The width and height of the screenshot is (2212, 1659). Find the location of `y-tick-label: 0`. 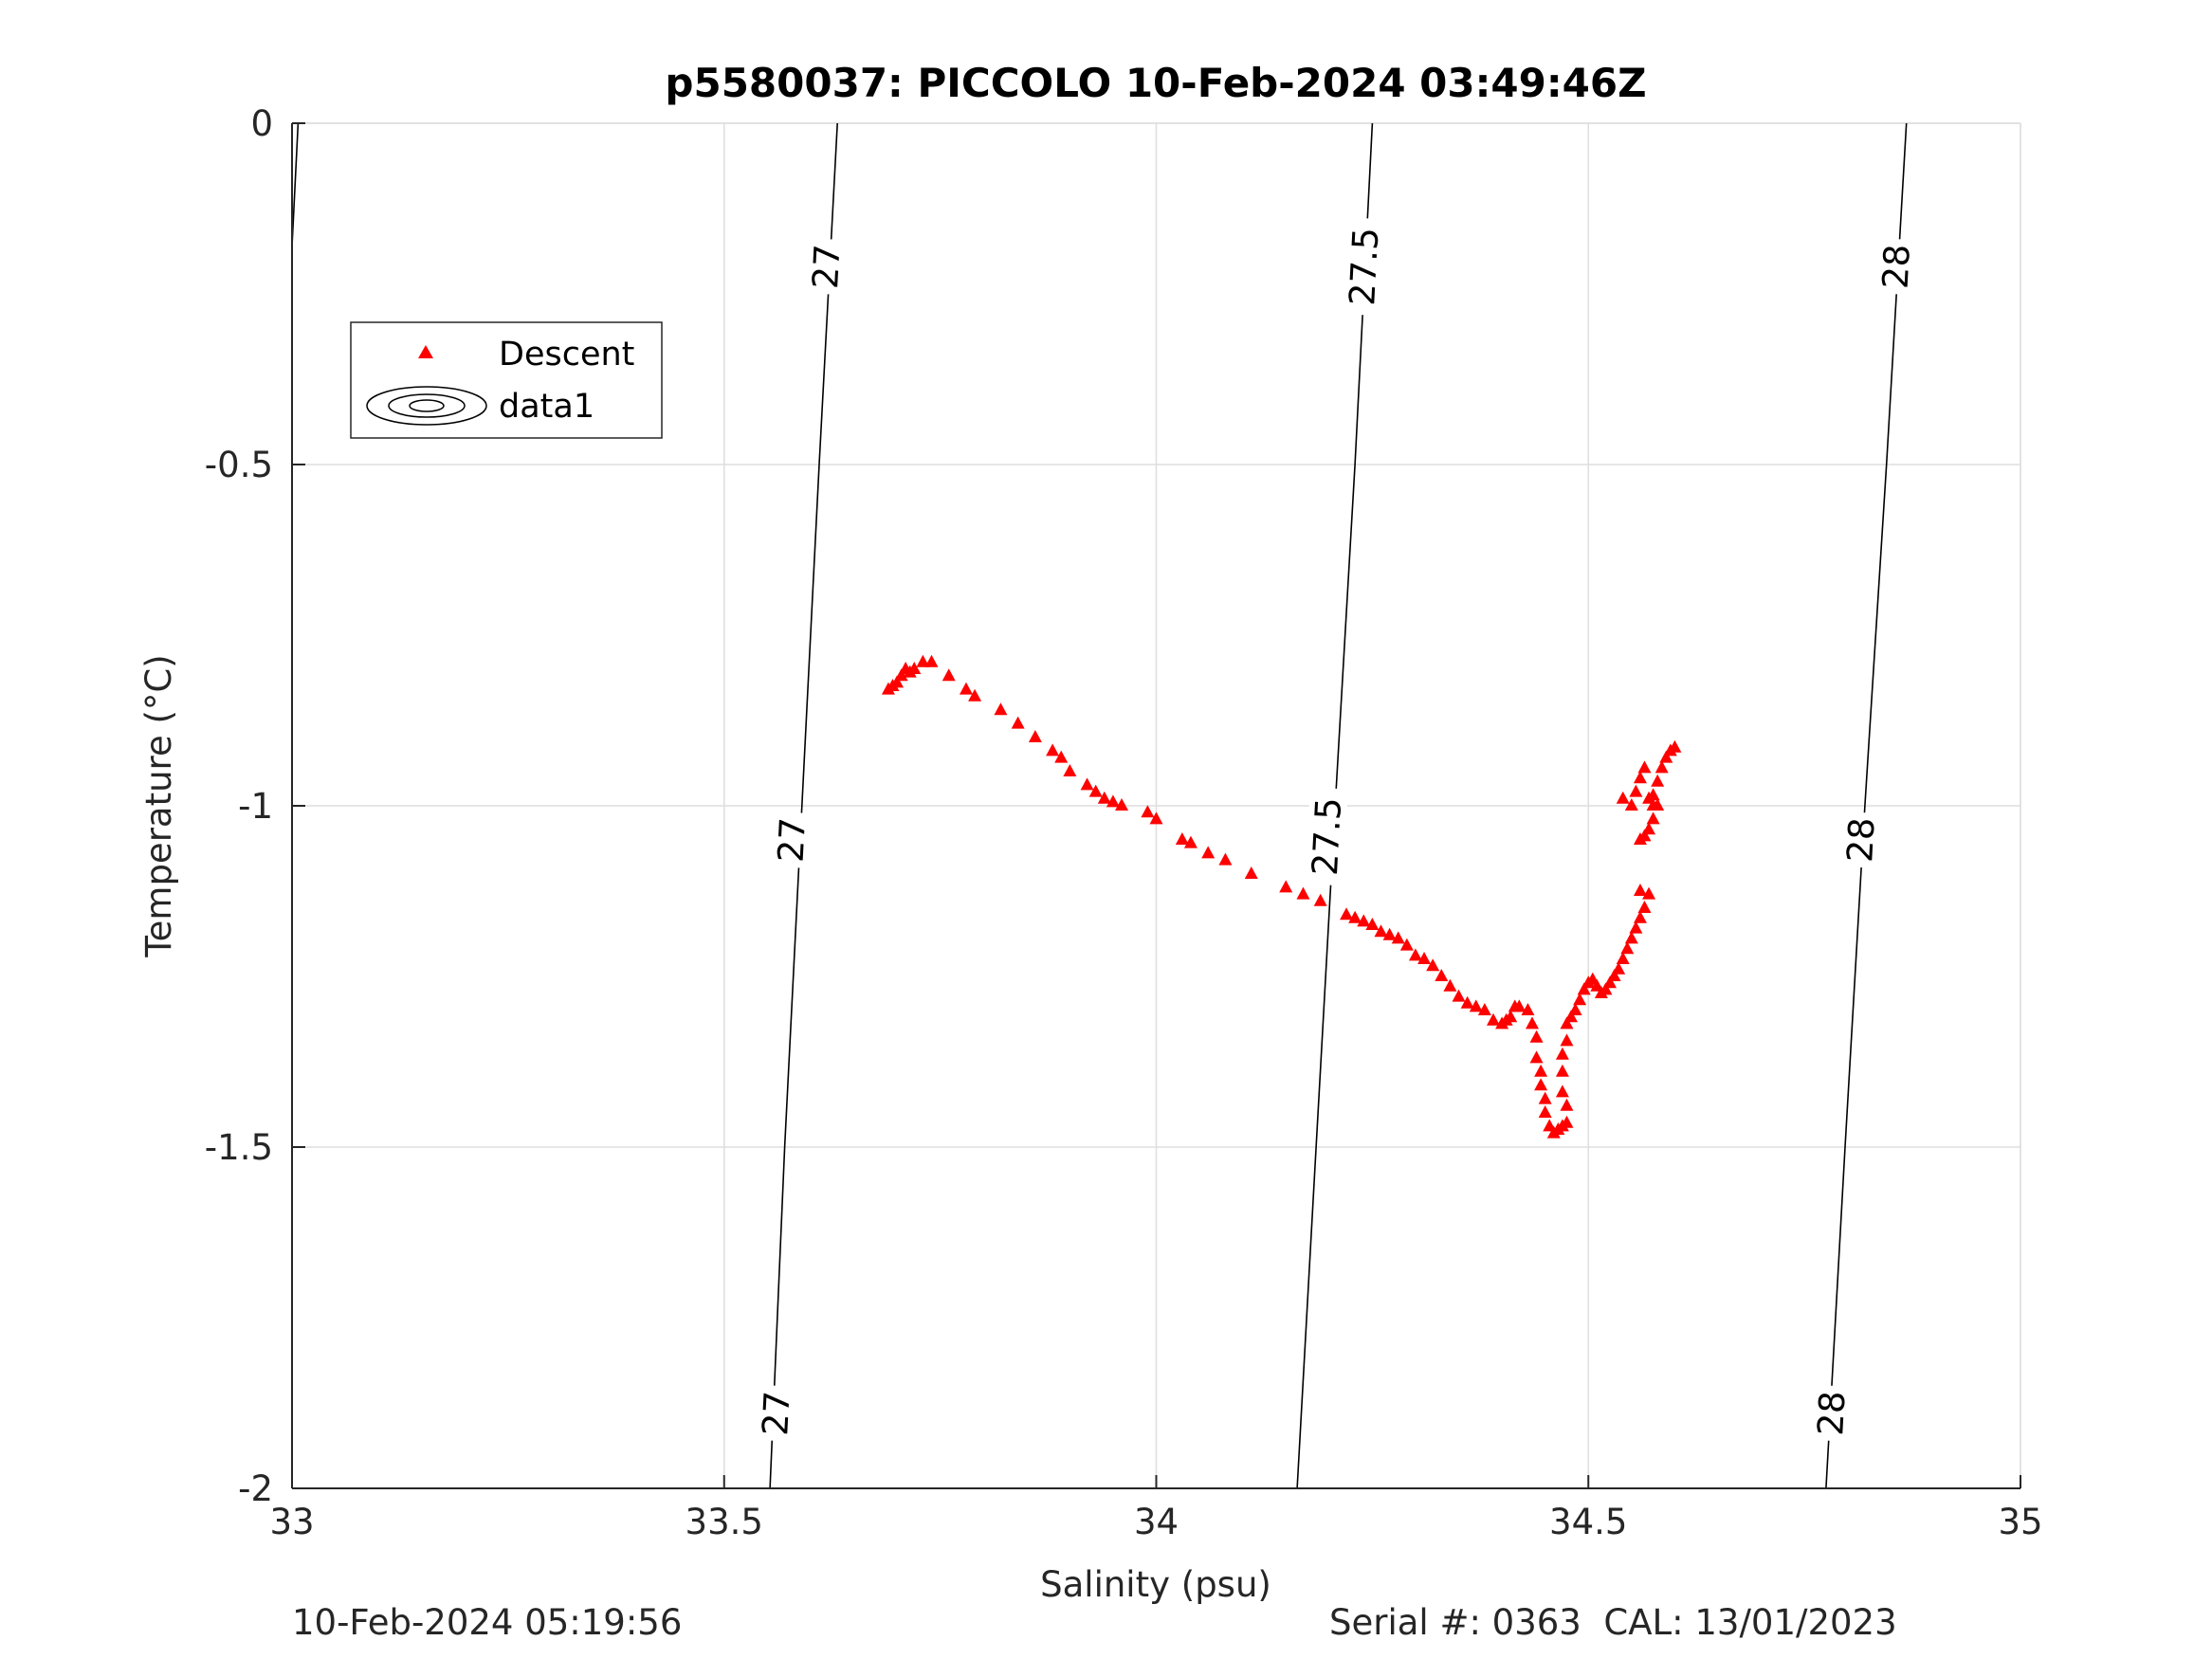

y-tick-label: 0 is located at coordinates (261, 123).